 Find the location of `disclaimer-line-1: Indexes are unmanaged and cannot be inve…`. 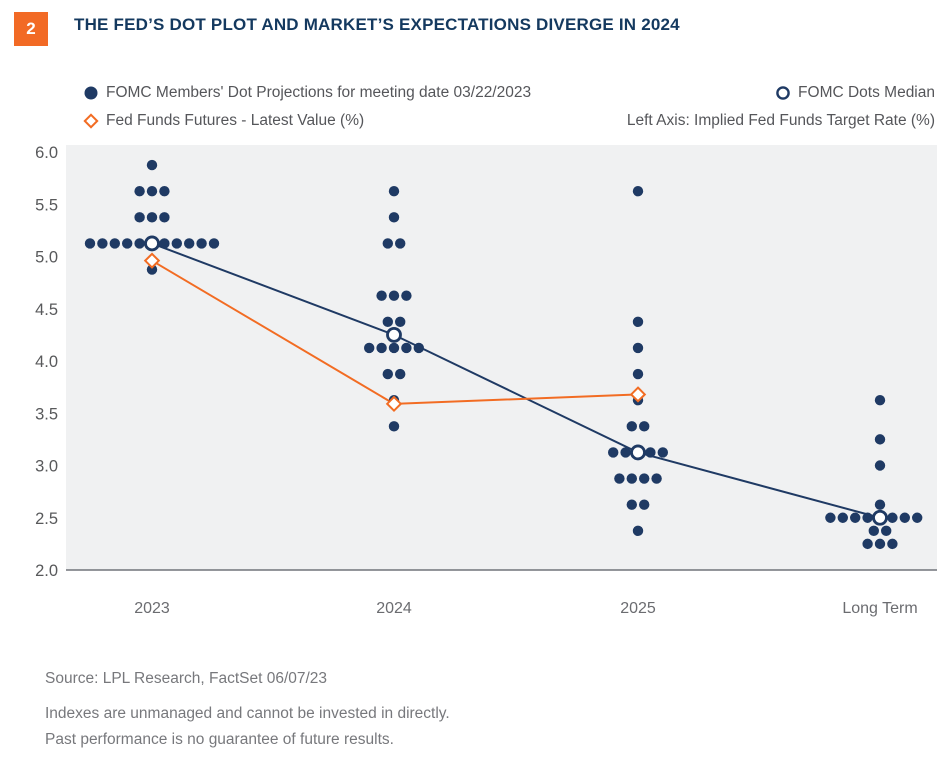

disclaimer-line-1: Indexes are unmanaged and cannot be inve… is located at coordinates (247, 713).